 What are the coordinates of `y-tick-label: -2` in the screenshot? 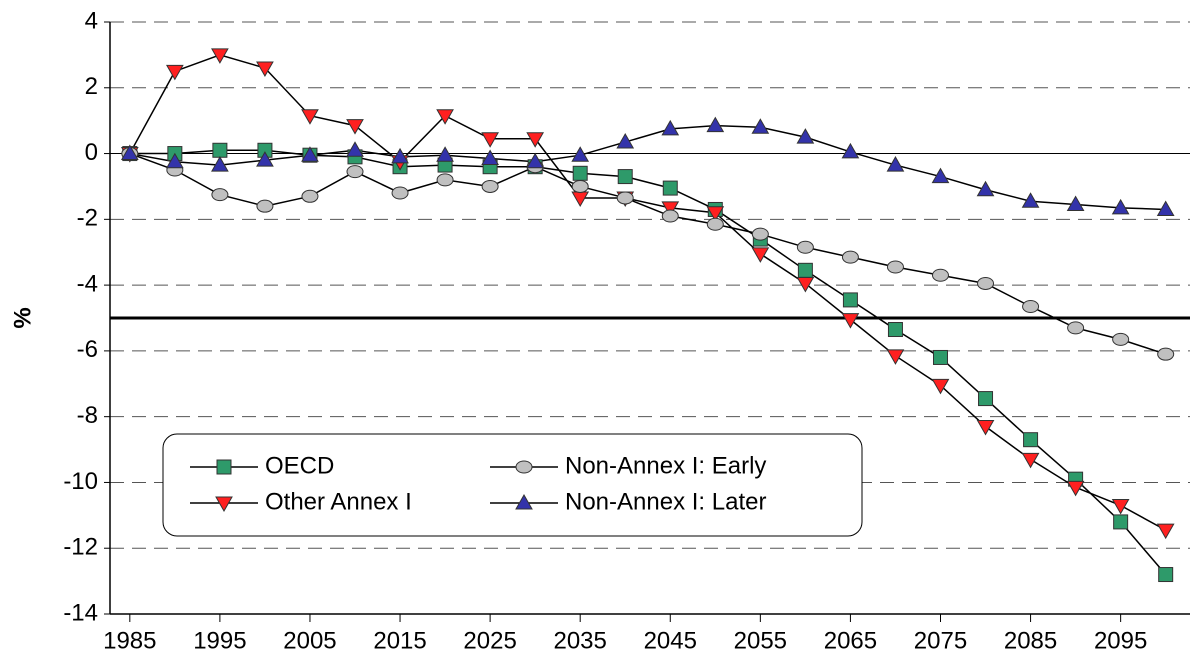 It's located at (87, 218).